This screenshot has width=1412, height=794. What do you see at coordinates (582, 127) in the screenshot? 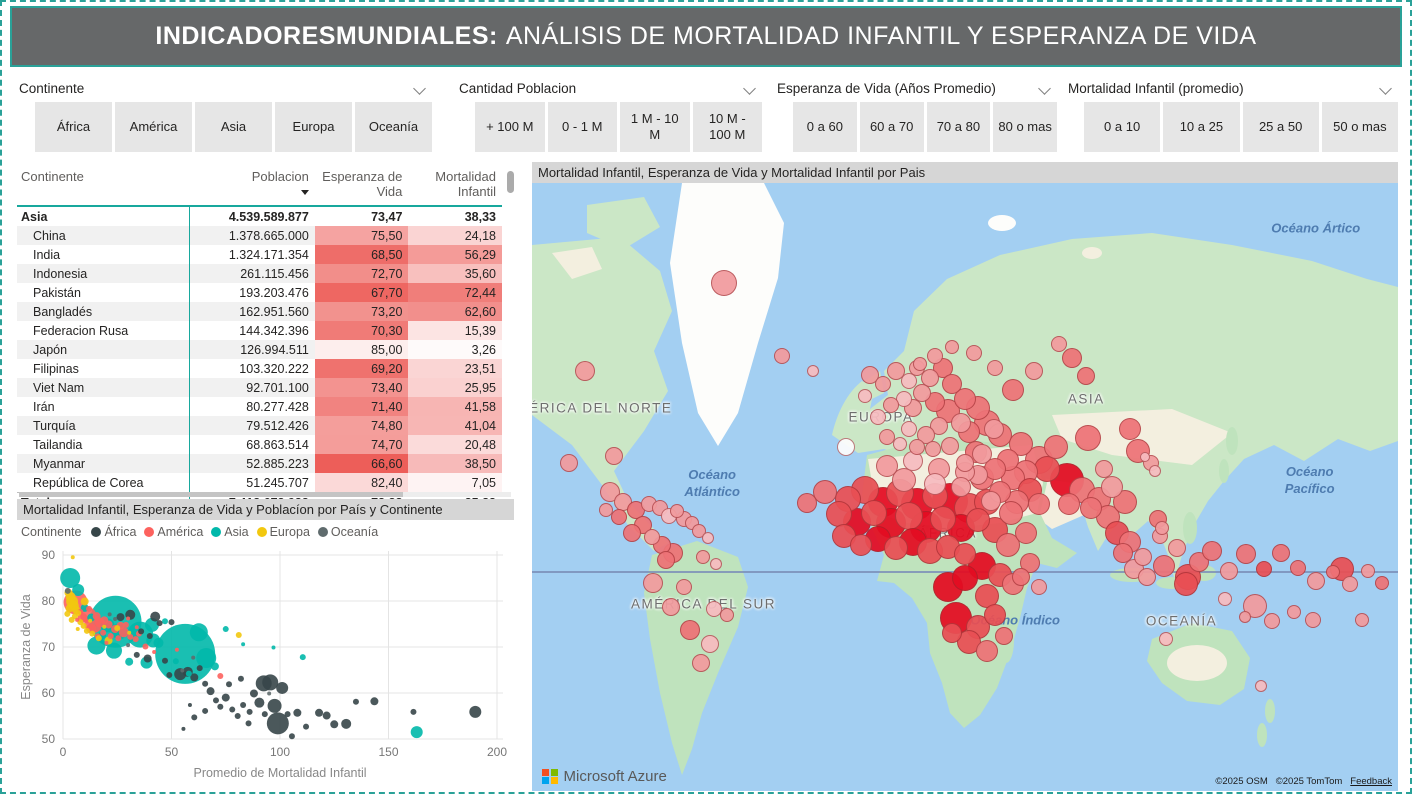
I see `slicer-option-0-1-m: 0 - 1 M` at bounding box center [582, 127].